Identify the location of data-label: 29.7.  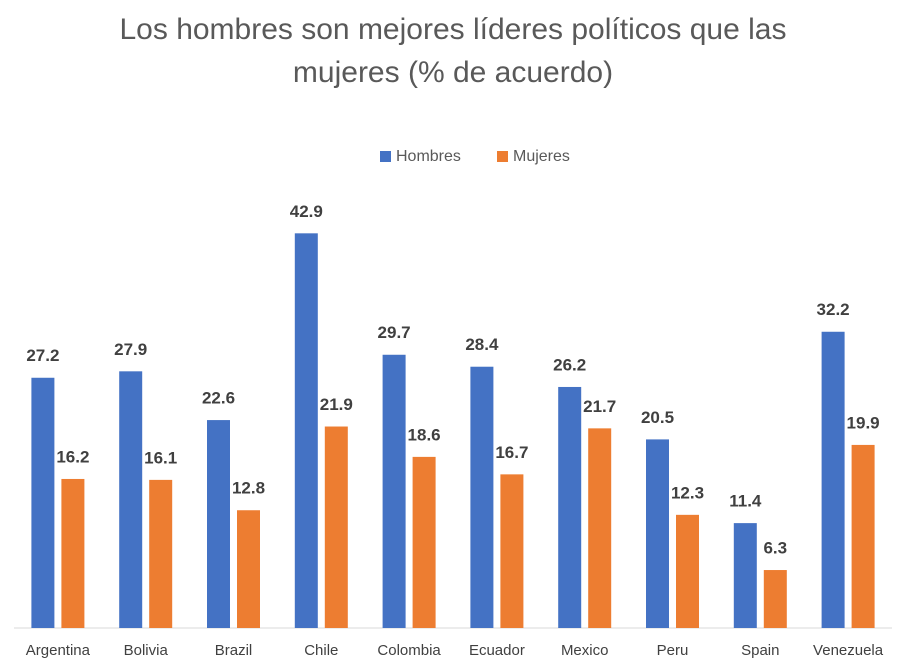
(394, 332).